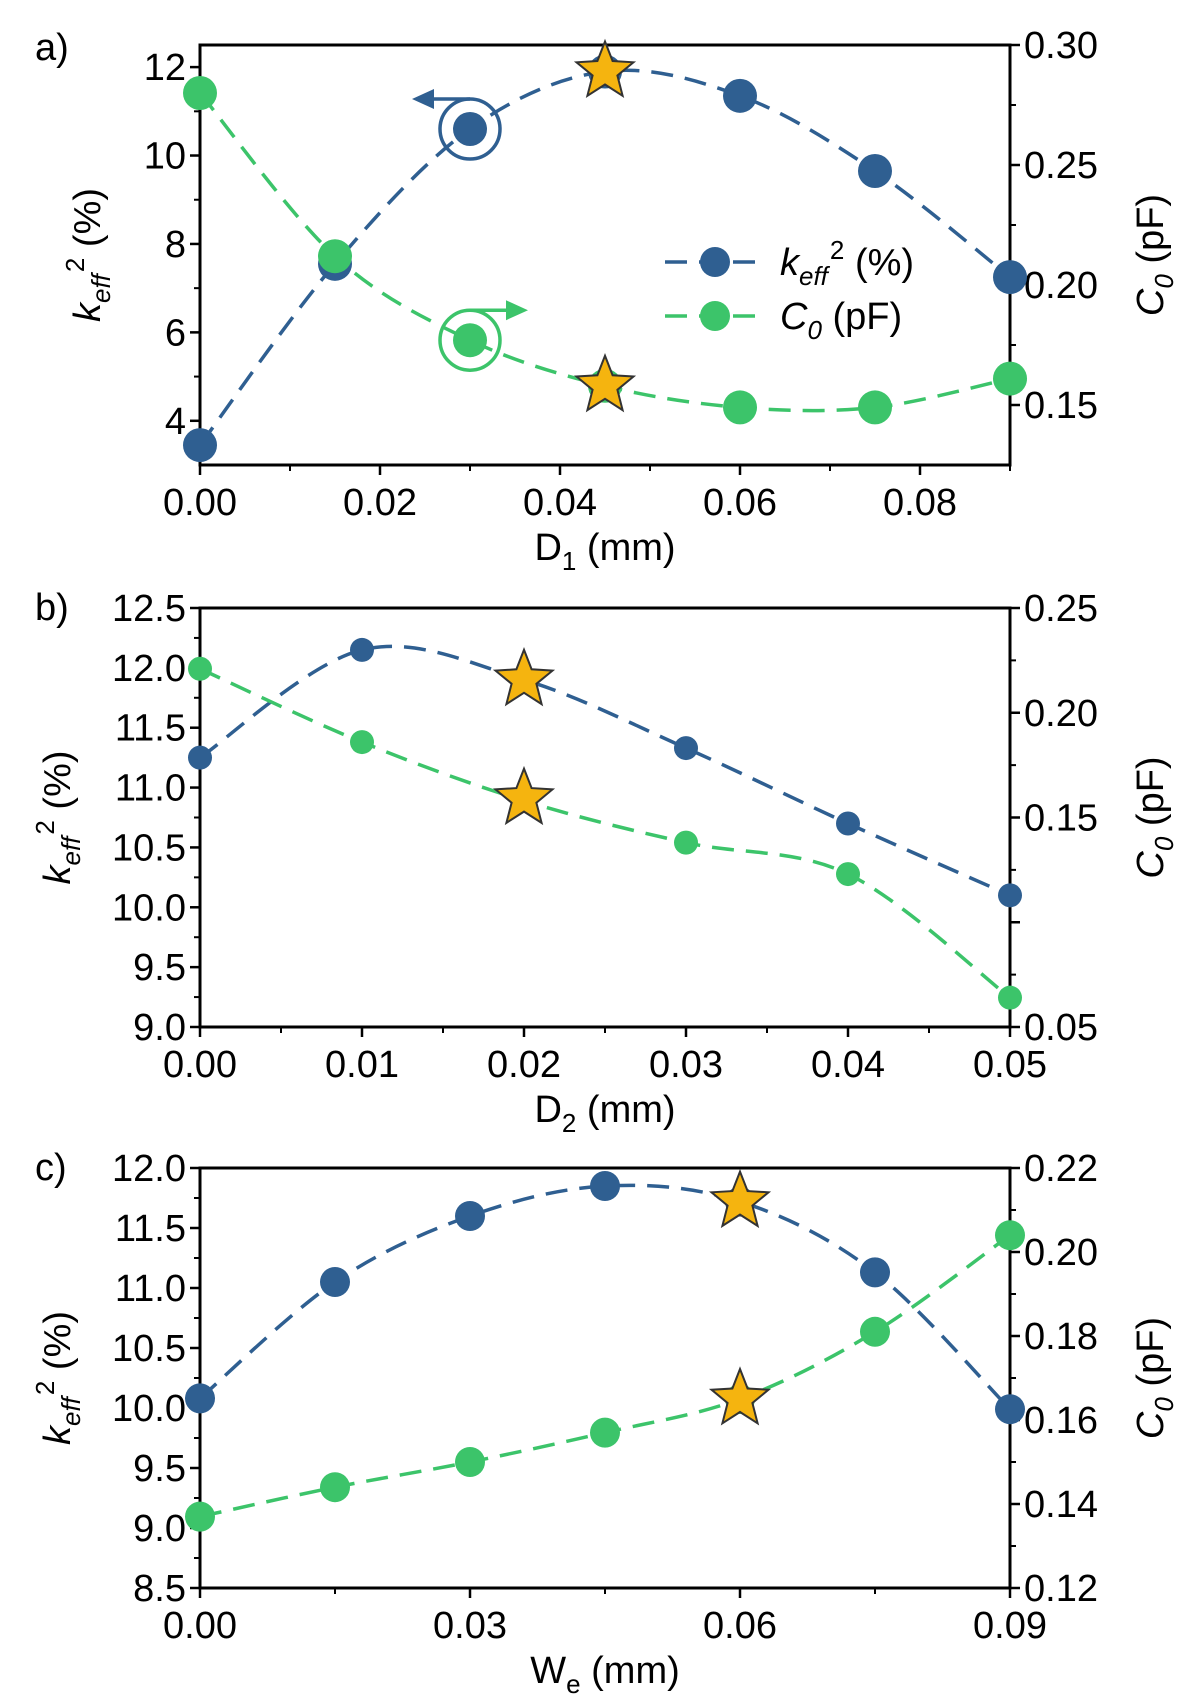 This screenshot has height=1700, width=1181. I want to click on y-left-tick-label: 6, so click(175, 333).